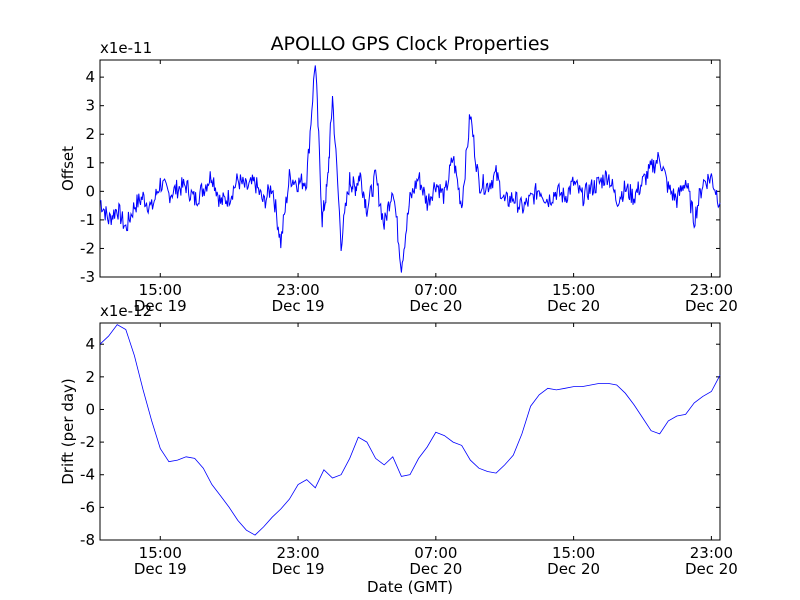 The width and height of the screenshot is (800, 600). What do you see at coordinates (87, 248) in the screenshot?
I see `offset-y-tick-label: -2` at bounding box center [87, 248].